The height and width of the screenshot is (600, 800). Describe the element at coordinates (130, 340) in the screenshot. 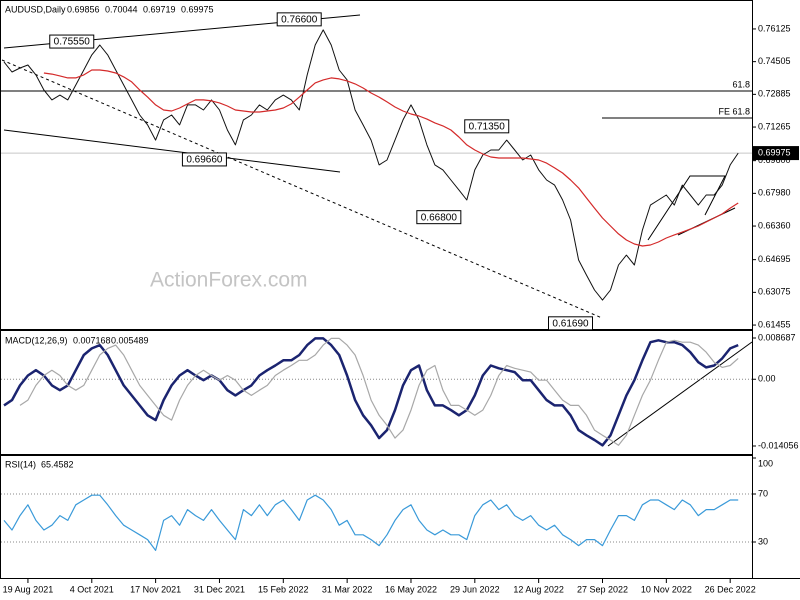

I see `quote-value: 0.005489` at that location.